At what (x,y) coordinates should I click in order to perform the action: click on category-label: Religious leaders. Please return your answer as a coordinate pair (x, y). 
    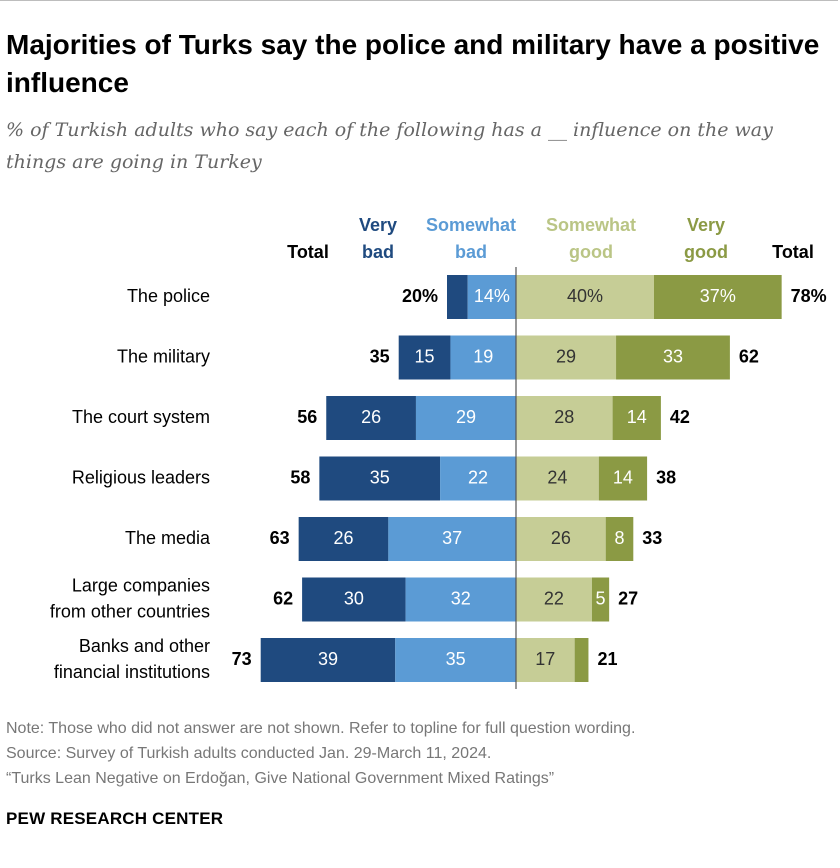
    Looking at the image, I should click on (141, 477).